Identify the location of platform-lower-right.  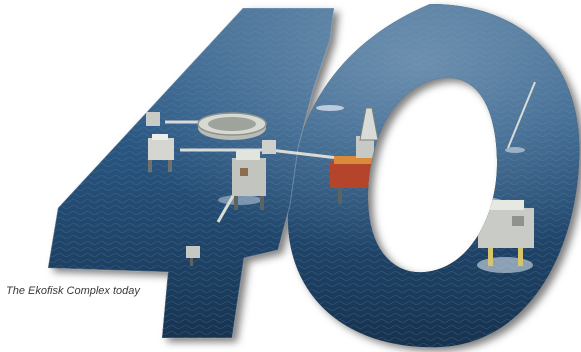
(506, 233).